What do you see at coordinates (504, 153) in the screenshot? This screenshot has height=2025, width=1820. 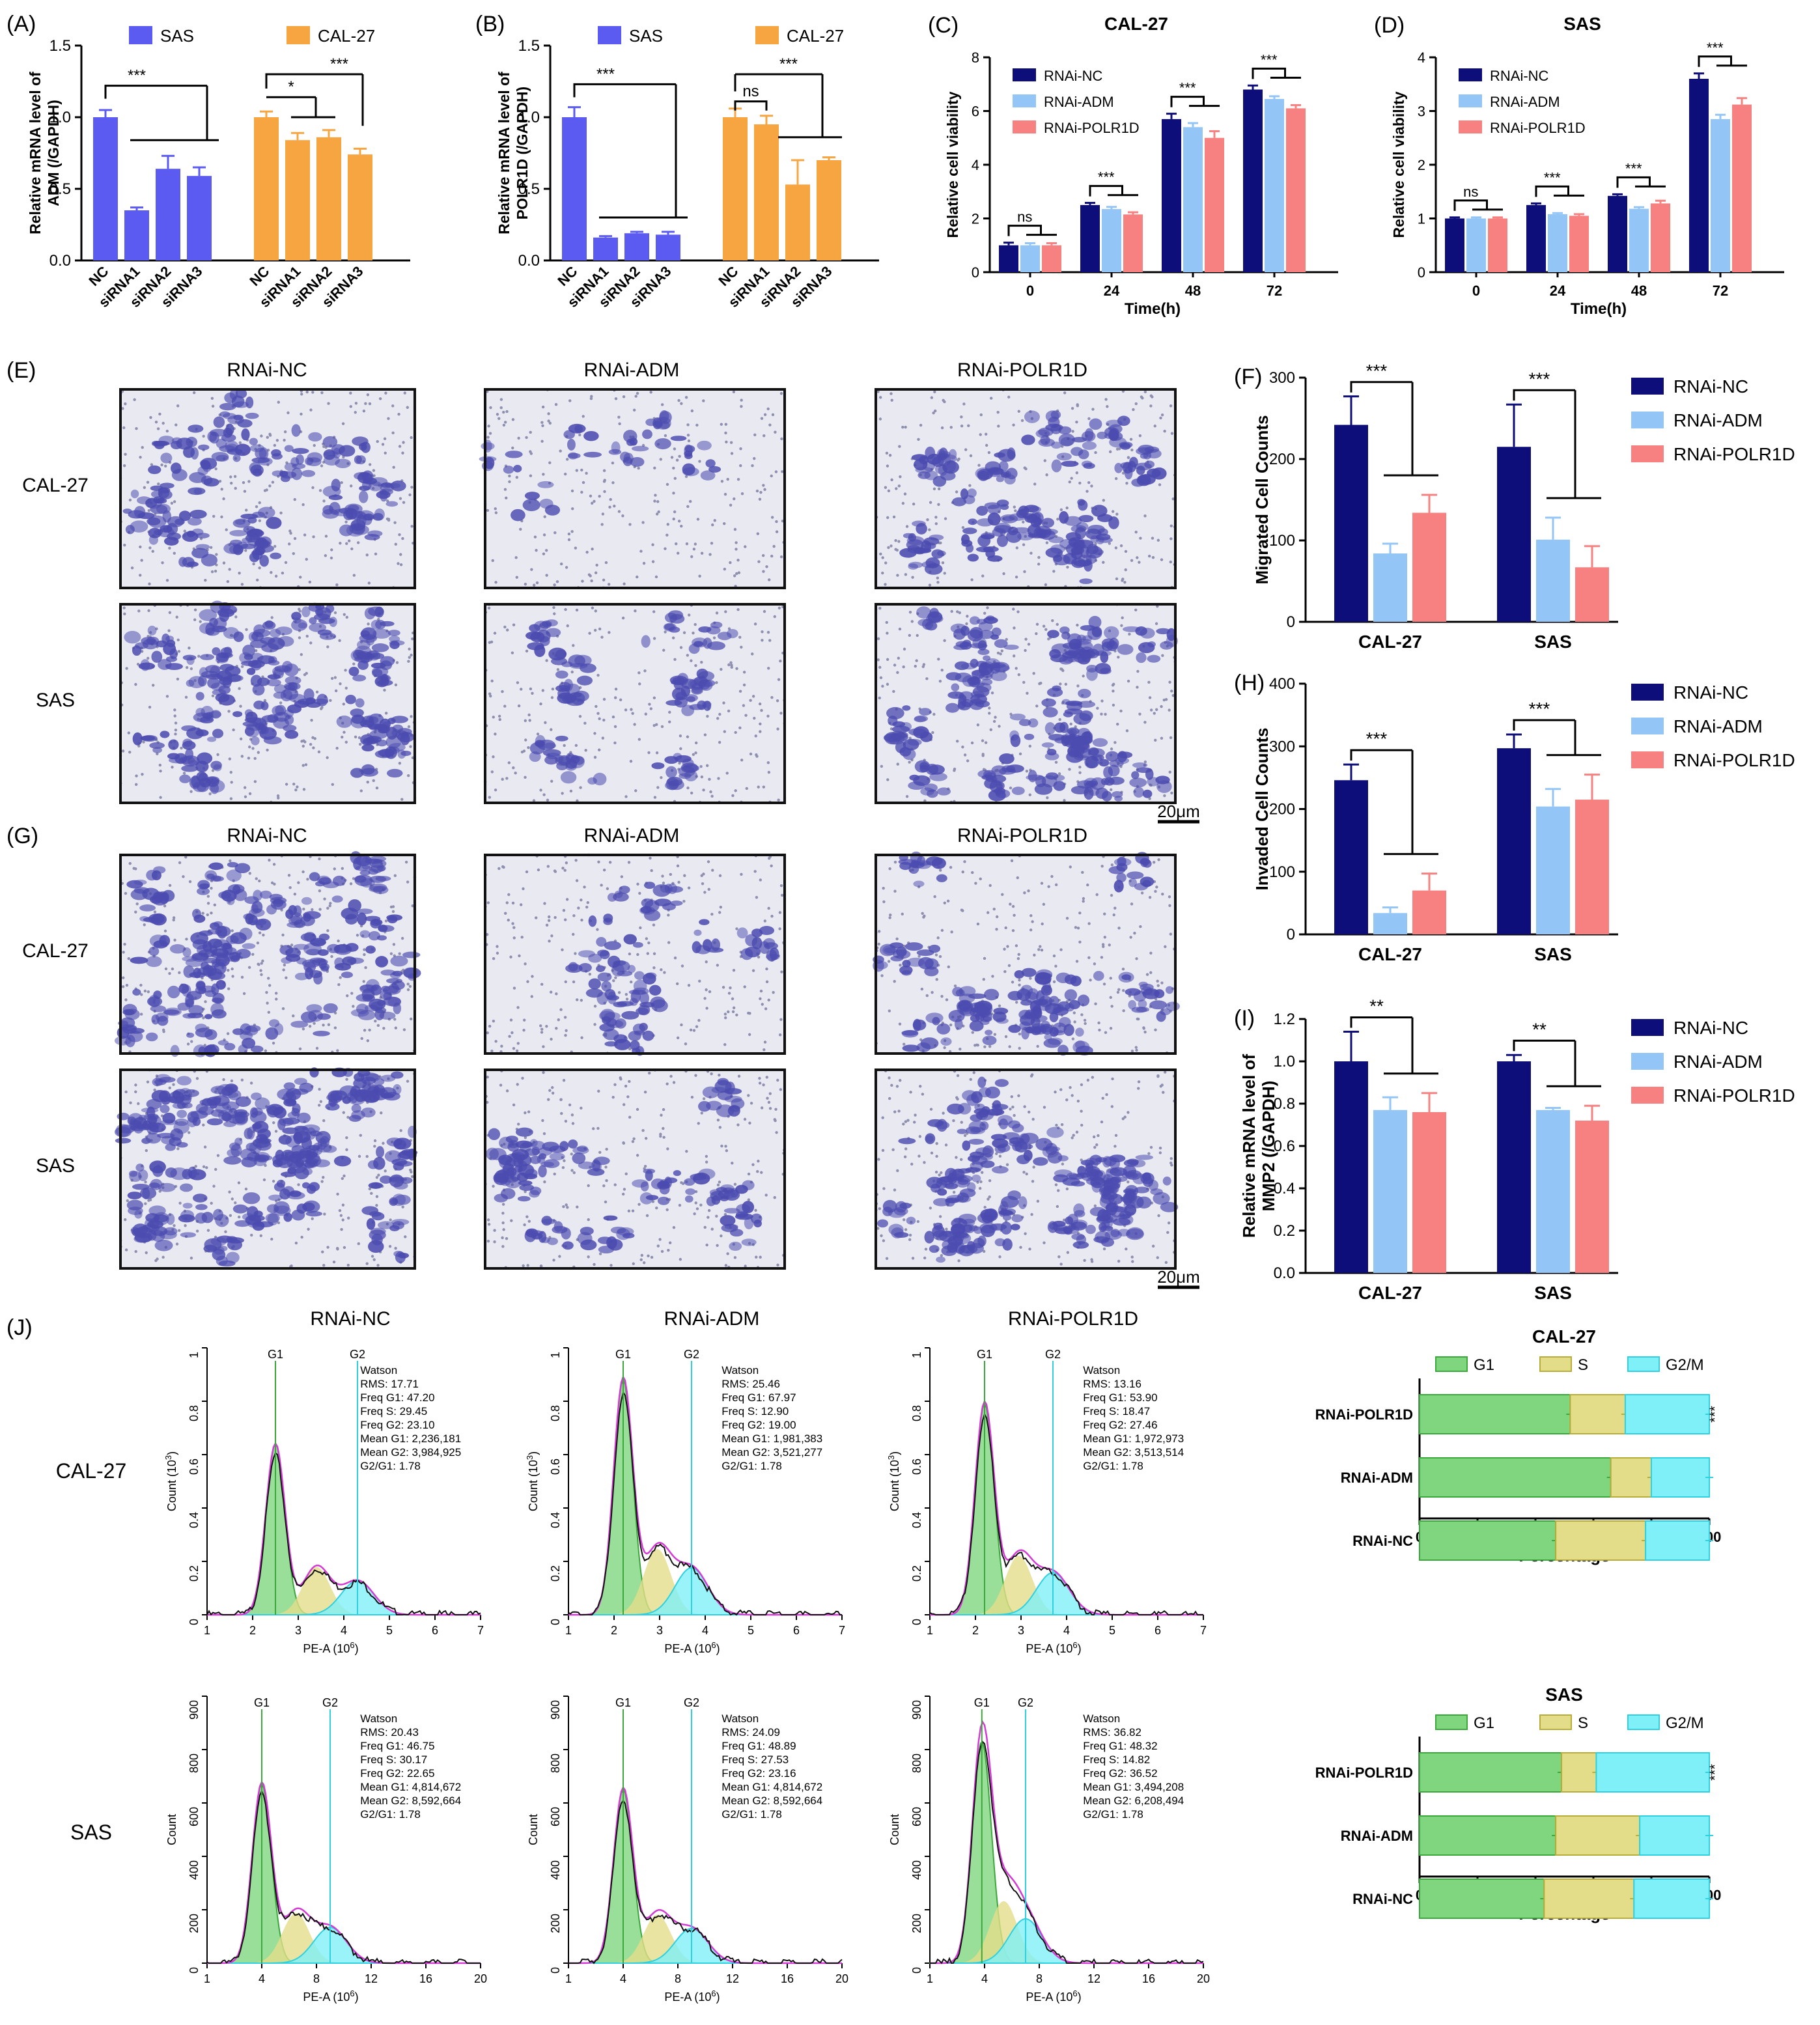 I see `y-axis-label: Relative mRNA level of` at bounding box center [504, 153].